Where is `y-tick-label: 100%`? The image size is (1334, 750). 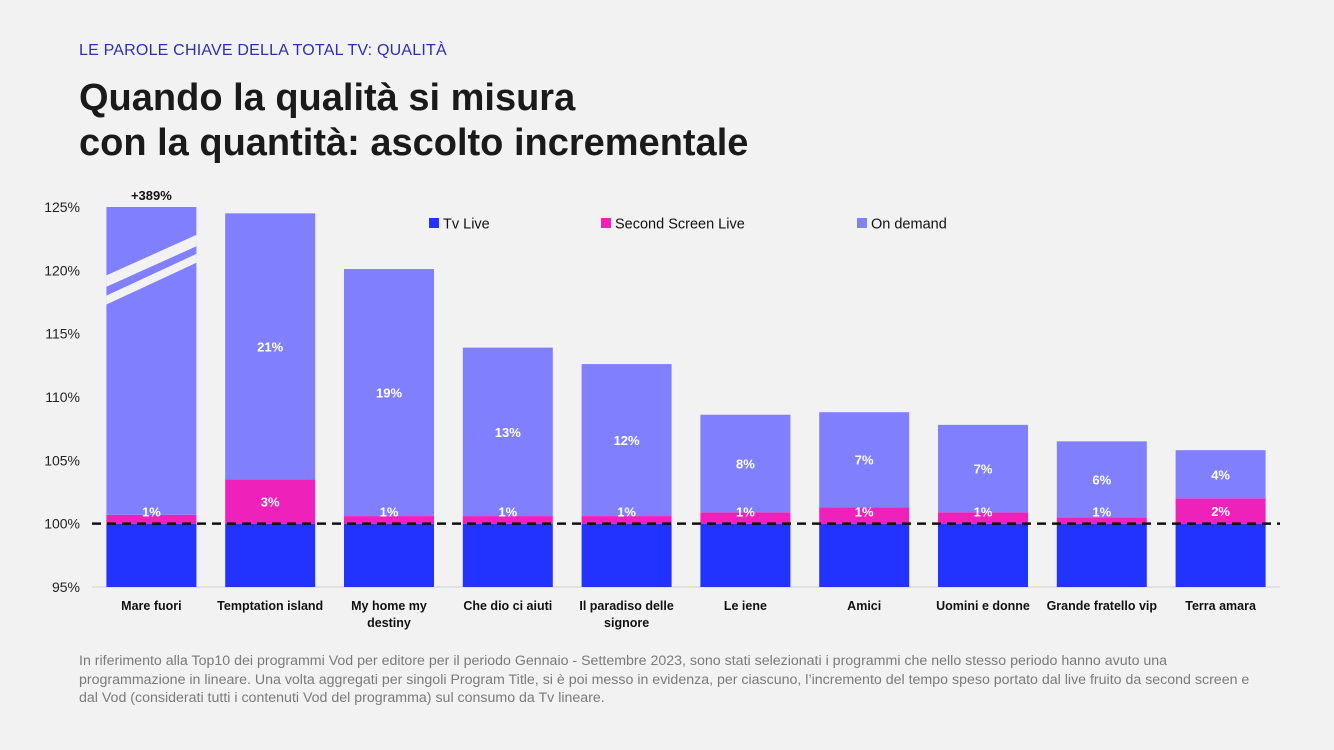
y-tick-label: 100% is located at coordinates (62, 524).